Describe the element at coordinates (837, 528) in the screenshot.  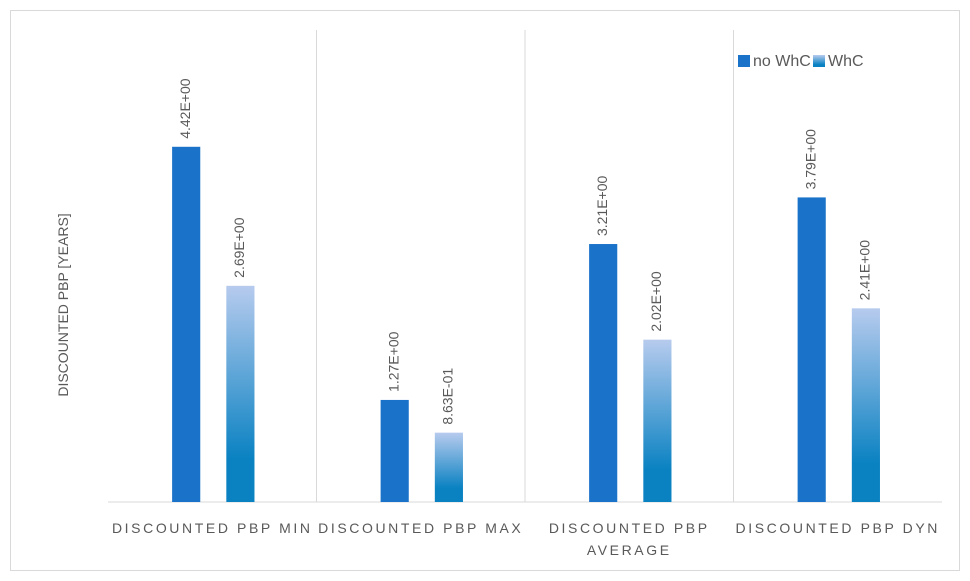
I see `x-tick-label: DISCOUNTED PBP DYN` at that location.